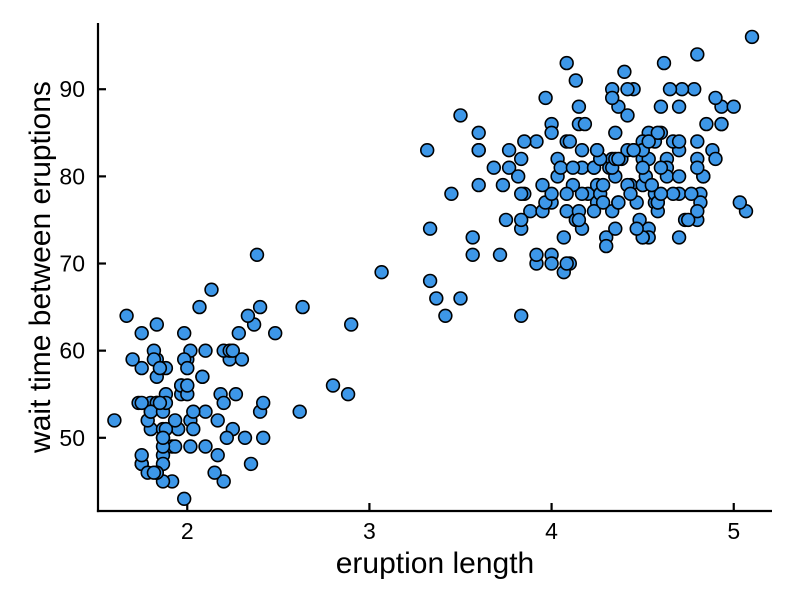  I want to click on x-tick-label: 2, so click(187, 531).